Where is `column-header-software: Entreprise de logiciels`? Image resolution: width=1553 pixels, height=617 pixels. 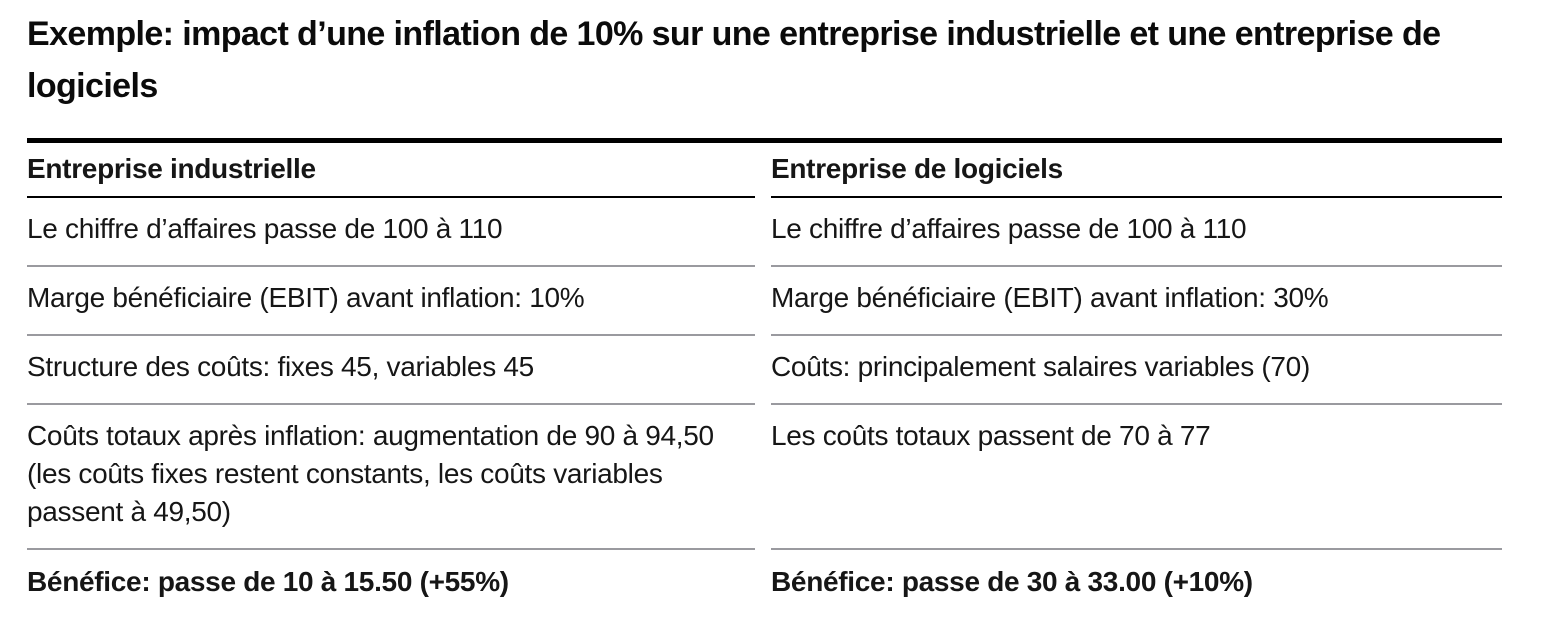 column-header-software: Entreprise de logiciels is located at coordinates (1136, 170).